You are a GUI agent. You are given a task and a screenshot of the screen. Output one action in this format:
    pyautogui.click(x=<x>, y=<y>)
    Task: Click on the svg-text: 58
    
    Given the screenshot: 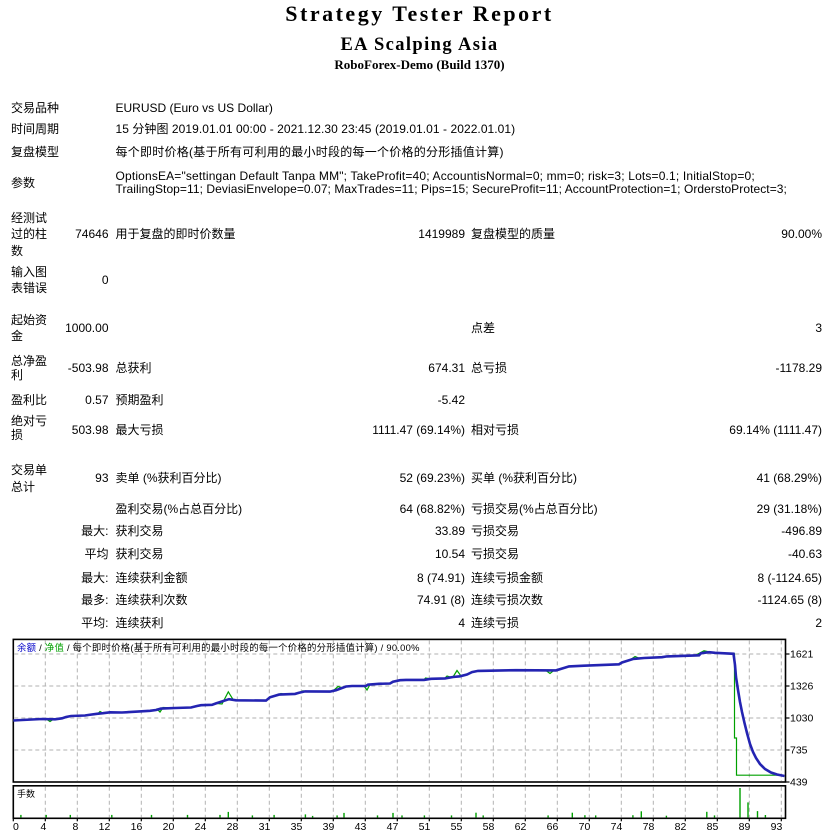 What is the action you would take?
    pyautogui.click(x=489, y=827)
    